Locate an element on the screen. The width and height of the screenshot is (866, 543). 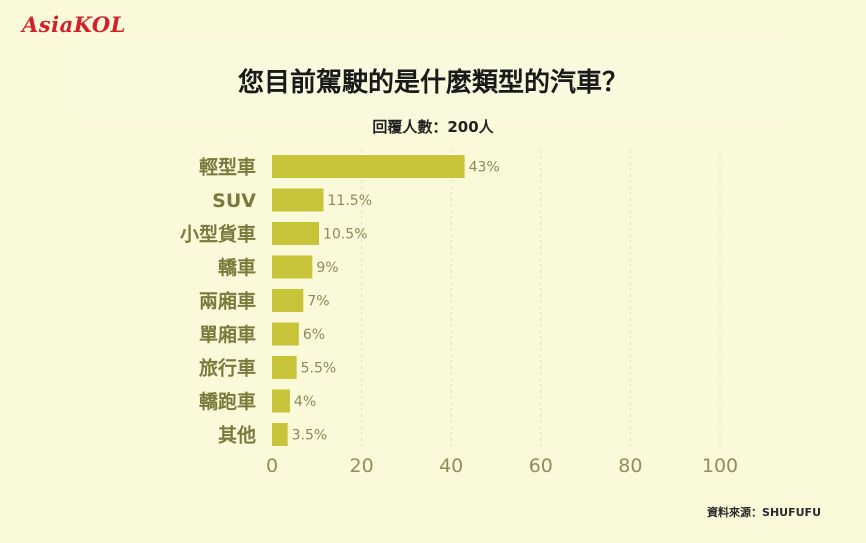
value-label: 10.5% is located at coordinates (345, 235).